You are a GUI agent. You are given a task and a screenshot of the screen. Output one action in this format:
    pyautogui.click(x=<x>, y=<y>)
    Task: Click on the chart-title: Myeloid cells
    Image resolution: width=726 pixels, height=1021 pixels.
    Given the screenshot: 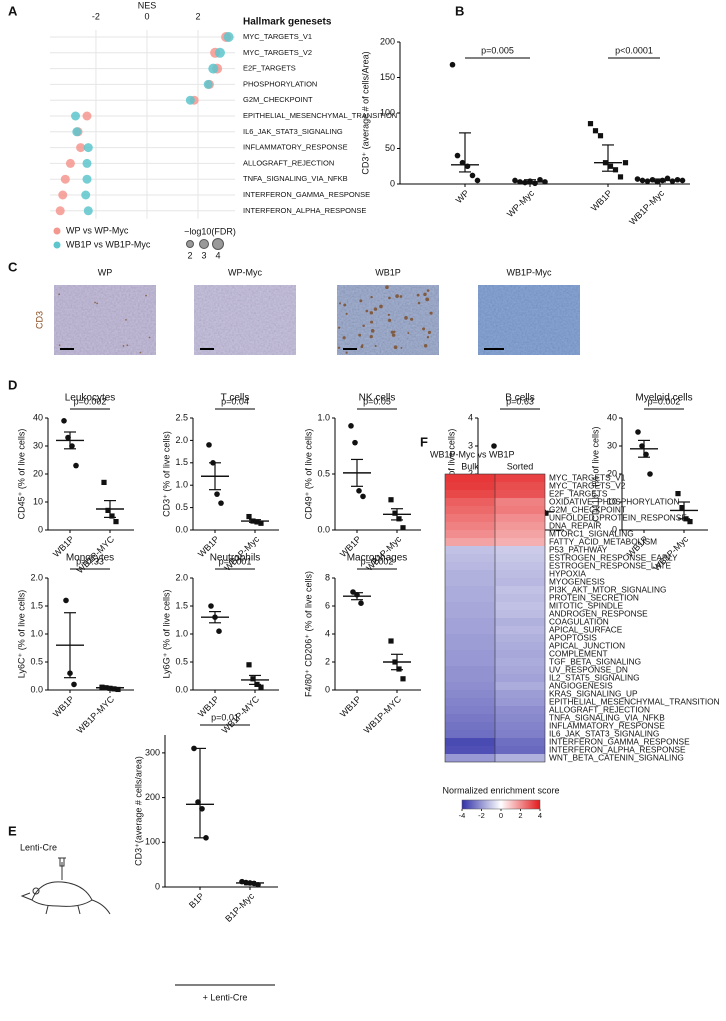 What is the action you would take?
    pyautogui.click(x=663, y=398)
    